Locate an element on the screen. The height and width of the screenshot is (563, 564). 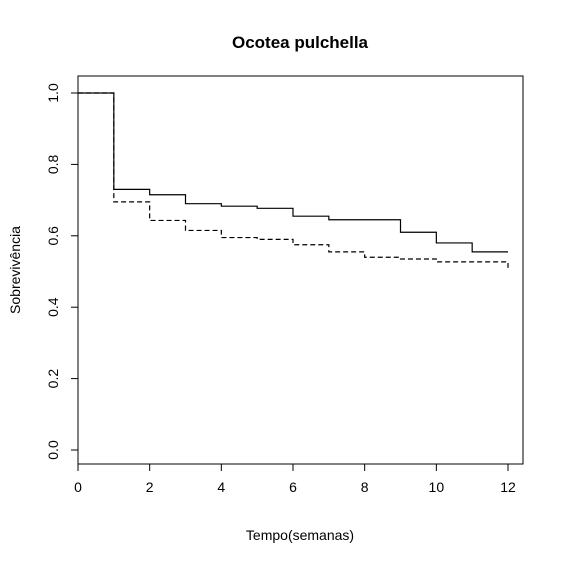
x-axis: 0 2 4 6 8 10 12 is located at coordinates (295, 479).